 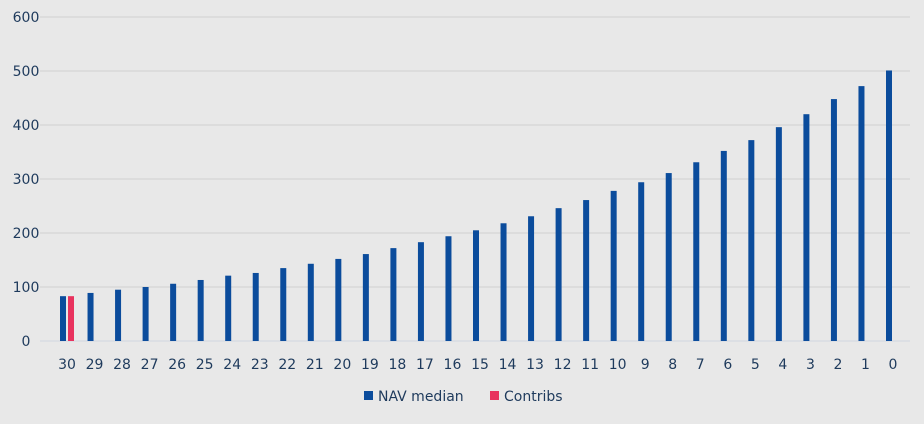 What do you see at coordinates (810, 365) in the screenshot?
I see `x-tick-label: 3` at bounding box center [810, 365].